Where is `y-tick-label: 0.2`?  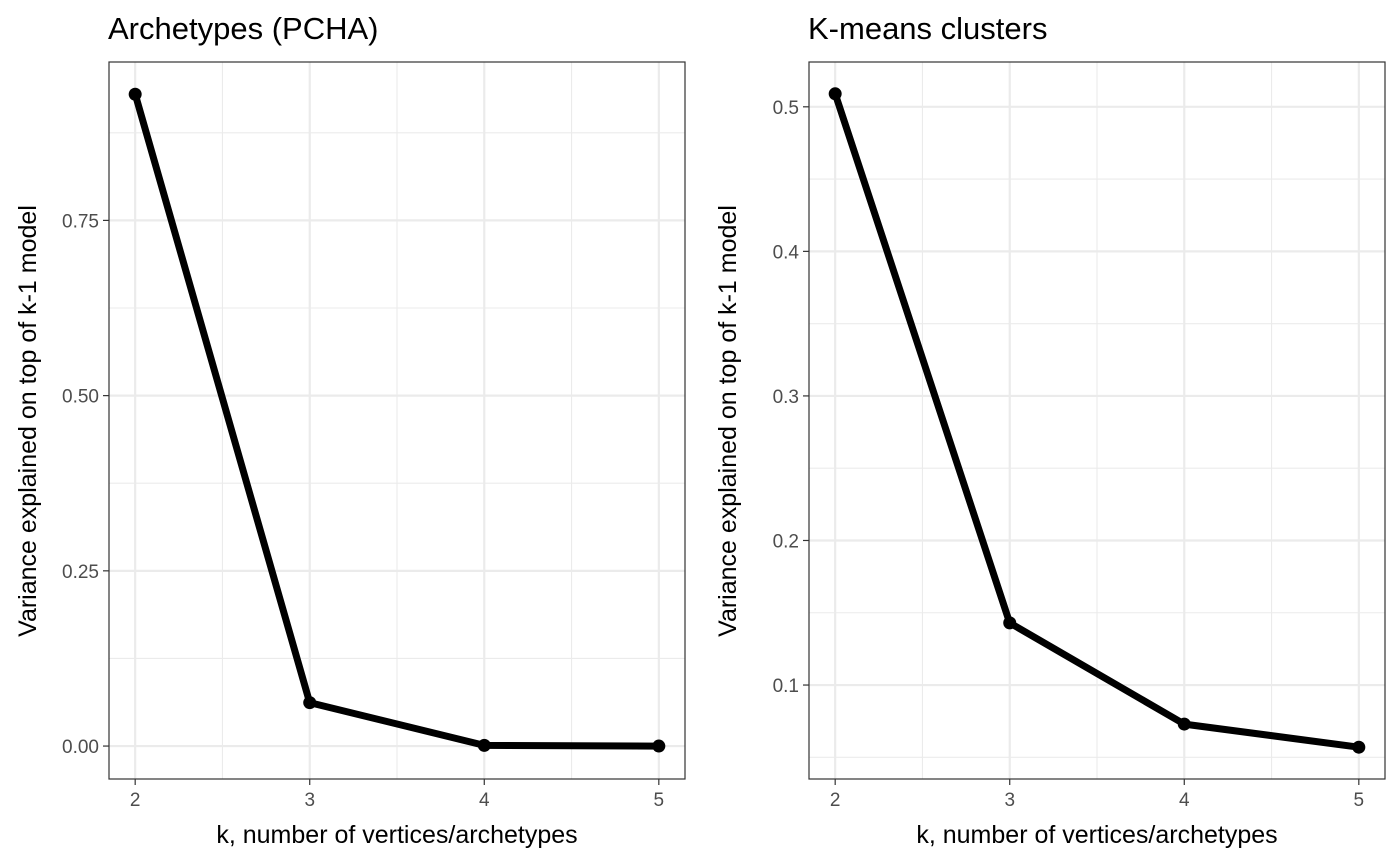
y-tick-label: 0.2 is located at coordinates (786, 541).